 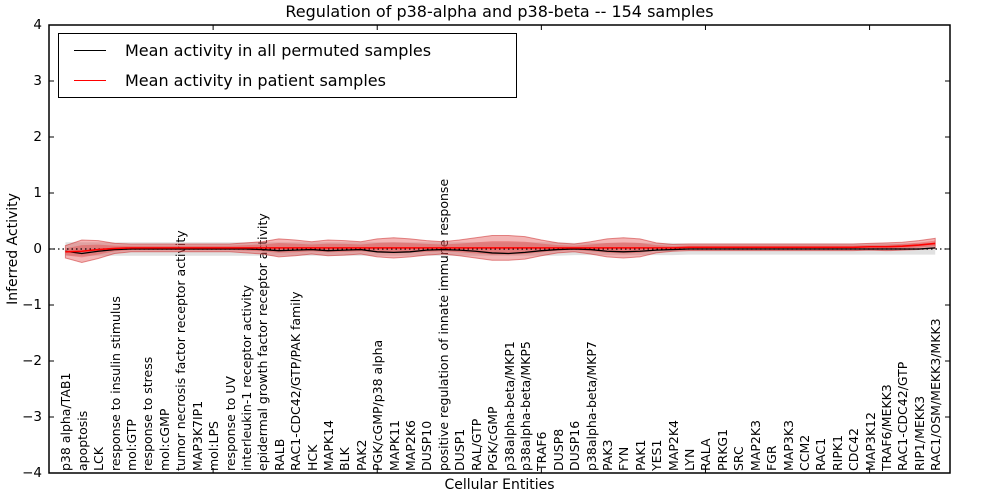 What do you see at coordinates (214, 446) in the screenshot?
I see `x-tick-label: mol:LPS` at bounding box center [214, 446].